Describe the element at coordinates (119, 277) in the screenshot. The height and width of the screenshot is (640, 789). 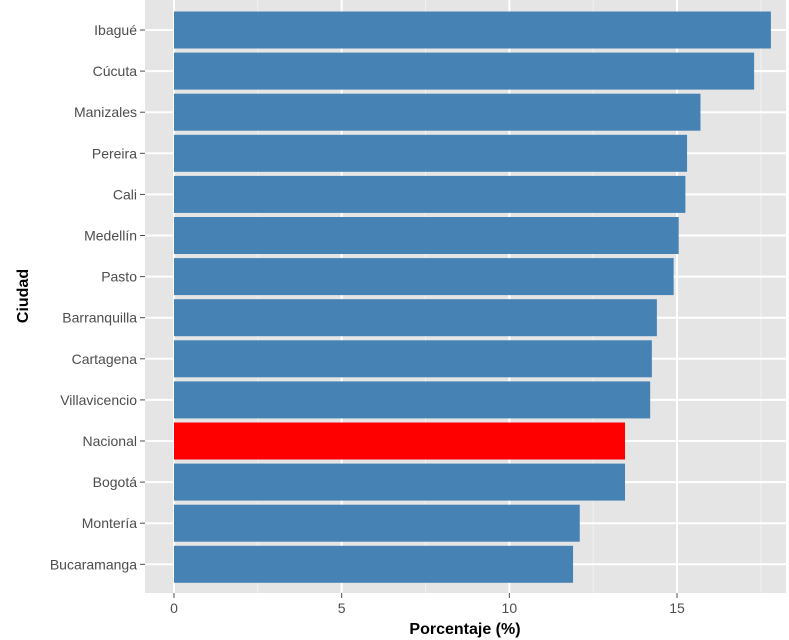
I see `y-tick-label: Pasto` at that location.